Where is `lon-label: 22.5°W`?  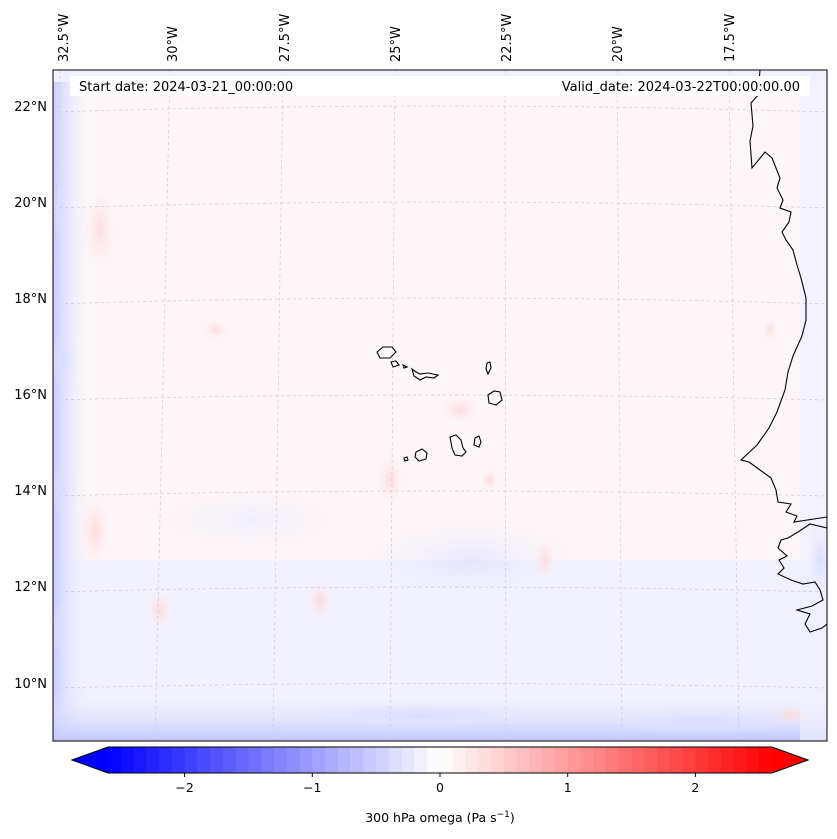
lon-label: 22.5°W is located at coordinates (507, 38).